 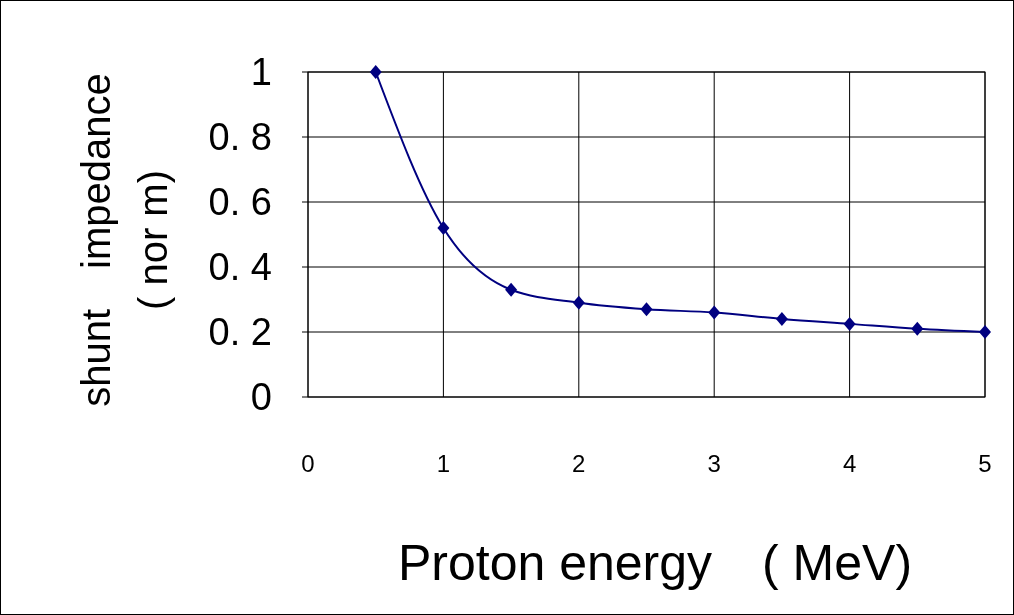 I want to click on x-tick-label: 3, so click(x=714, y=463).